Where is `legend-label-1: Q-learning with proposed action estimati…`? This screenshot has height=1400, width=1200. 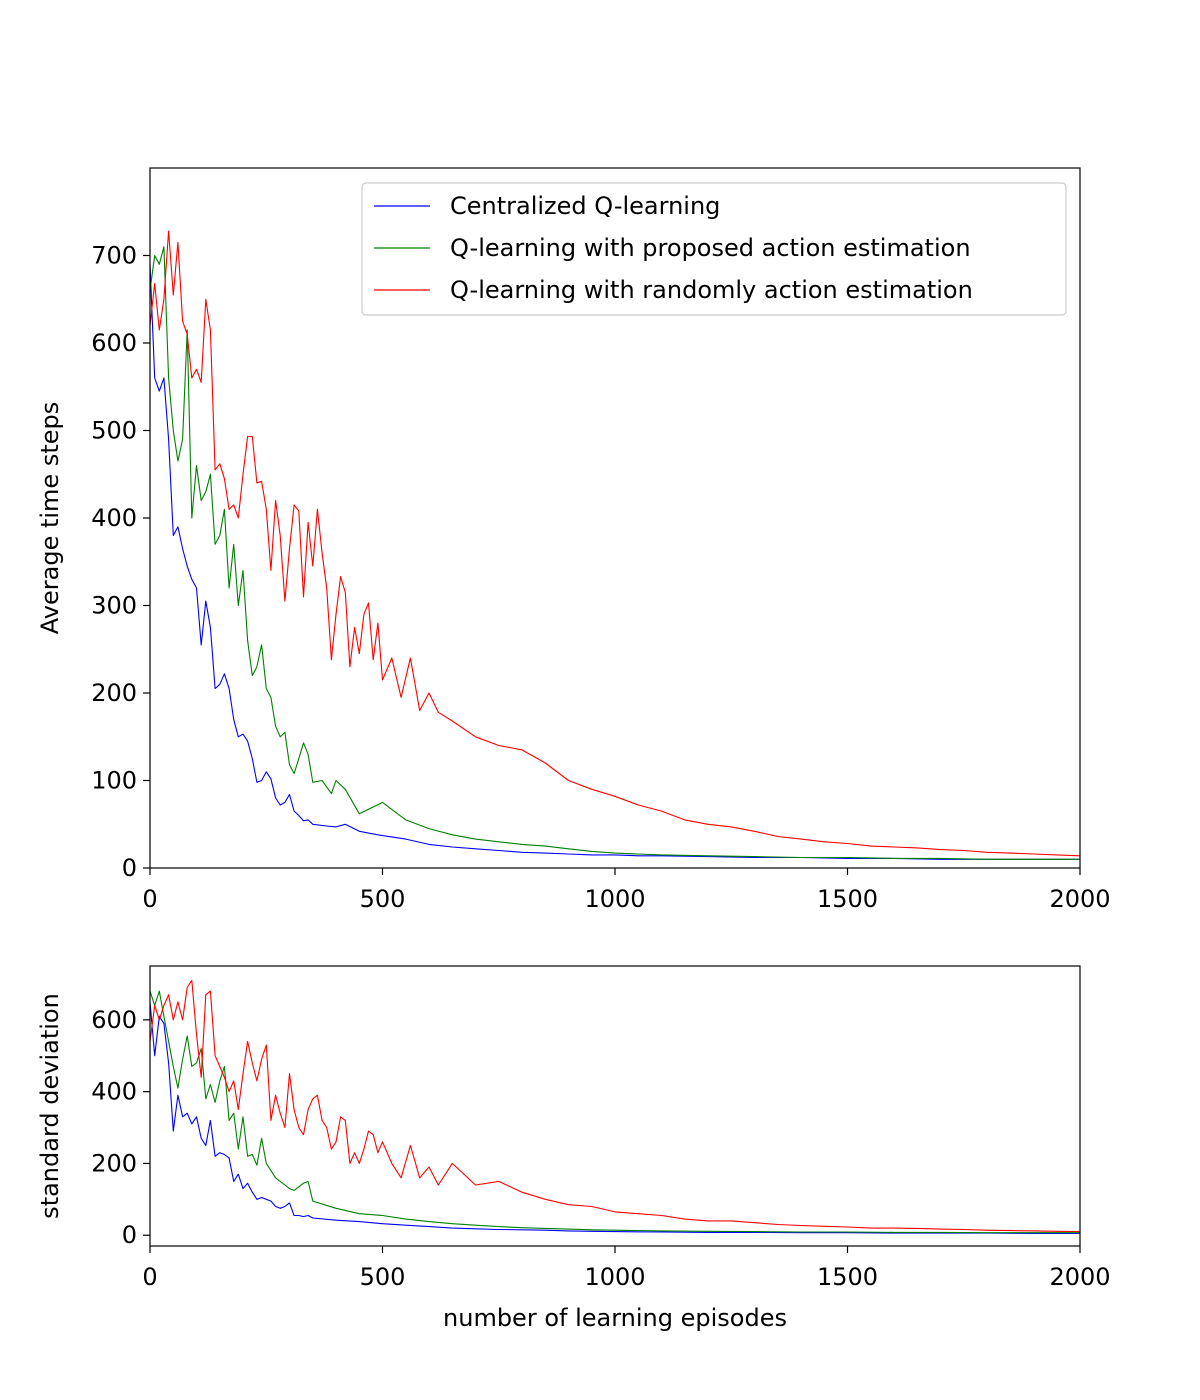
legend-label-1: Q-learning with proposed action estimati… is located at coordinates (710, 248).